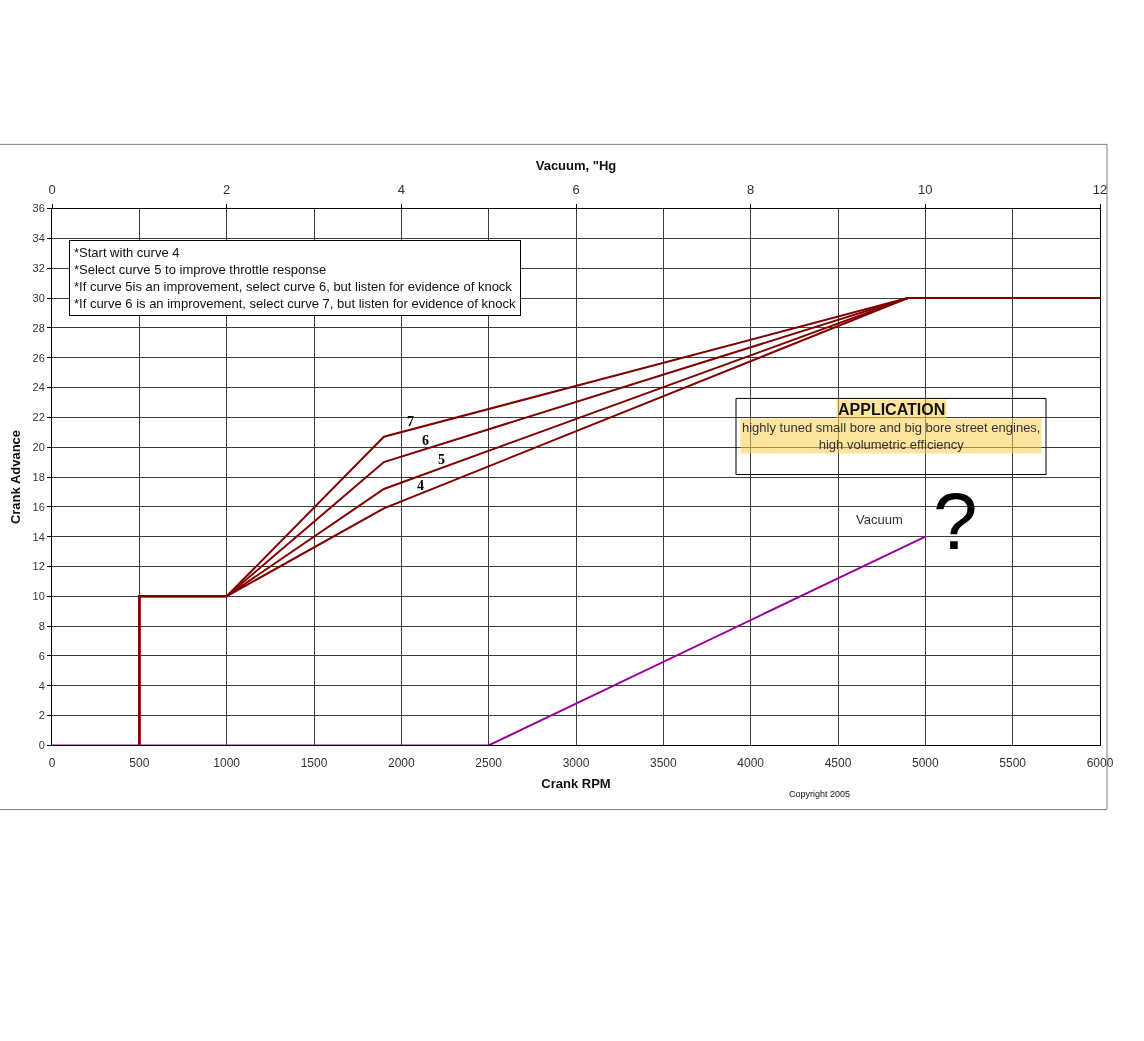  Describe the element at coordinates (38, 536) in the screenshot. I see `y-tick-label: 14` at that location.